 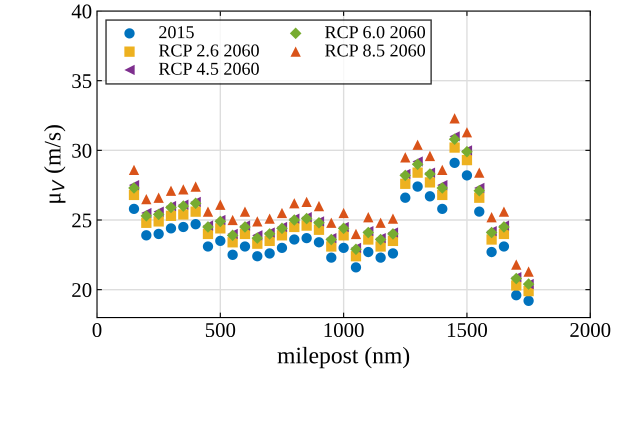 I want to click on y-axis-title: μ$_{V}$ (m/s), so click(x=55, y=164).